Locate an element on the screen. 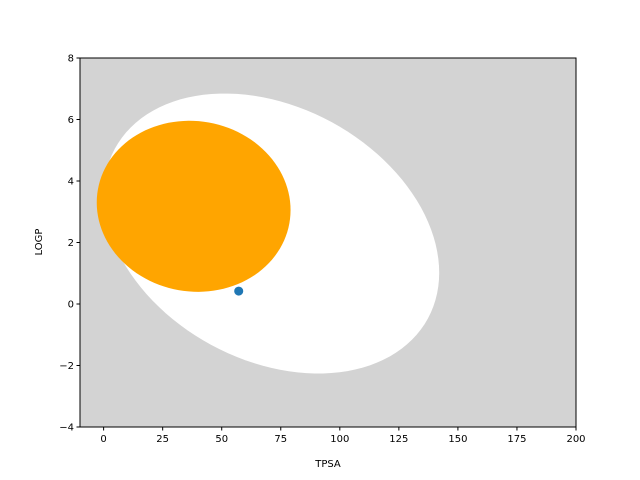 This screenshot has height=480, width=640. x-tick-label: 0 is located at coordinates (103, 439).